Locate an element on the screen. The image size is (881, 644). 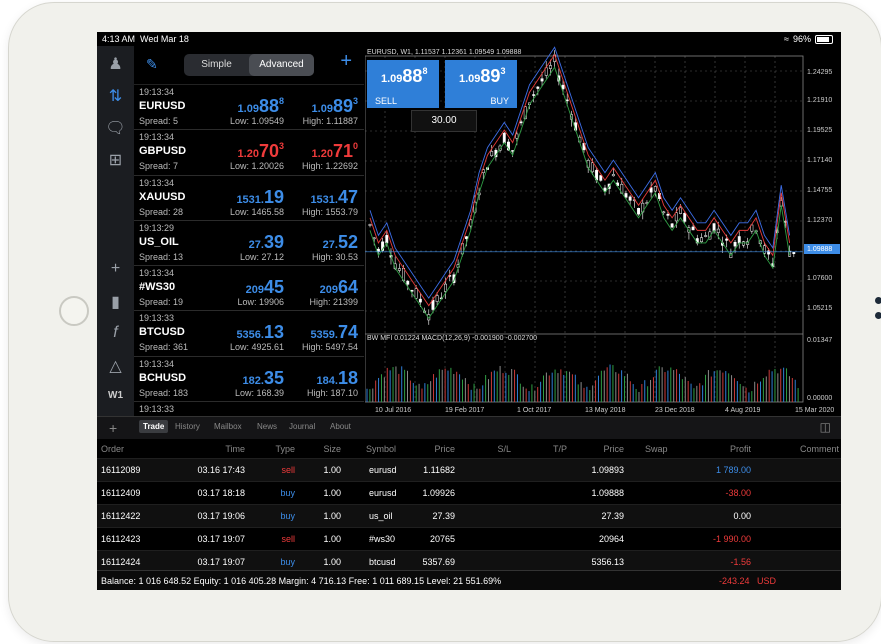
sensor-dot is located at coordinates (878, 315).